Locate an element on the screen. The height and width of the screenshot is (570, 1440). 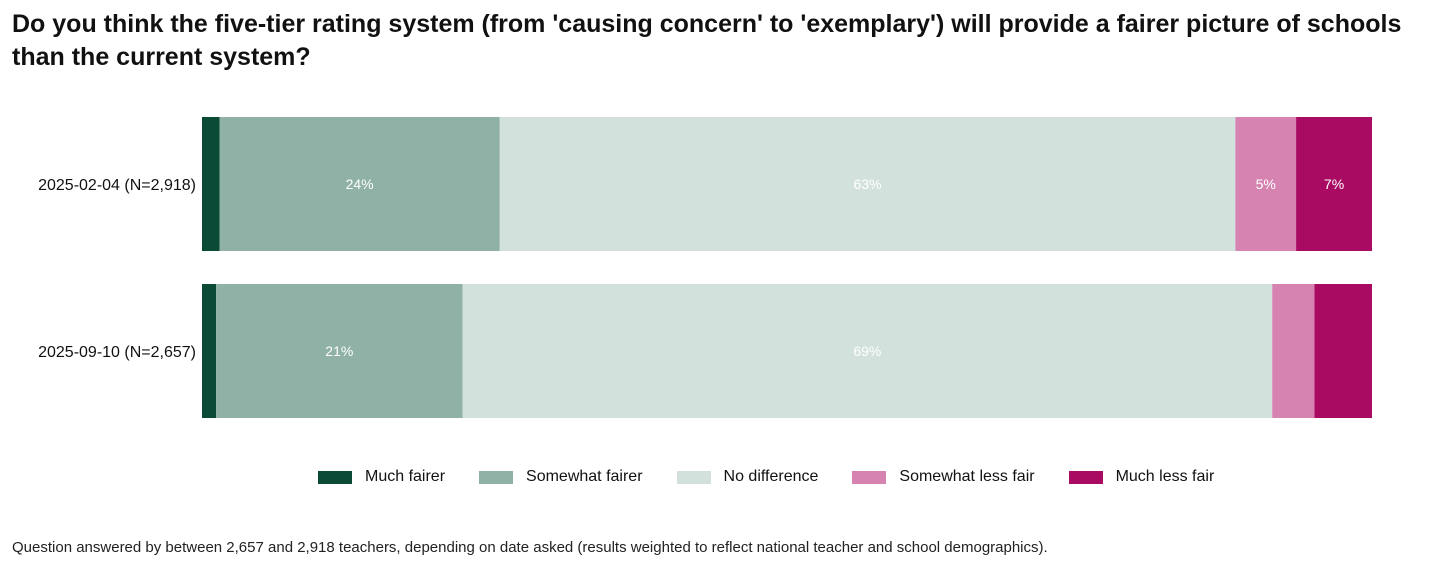
category-label: 2025-02-04 (N=2,918) is located at coordinates (117, 185).